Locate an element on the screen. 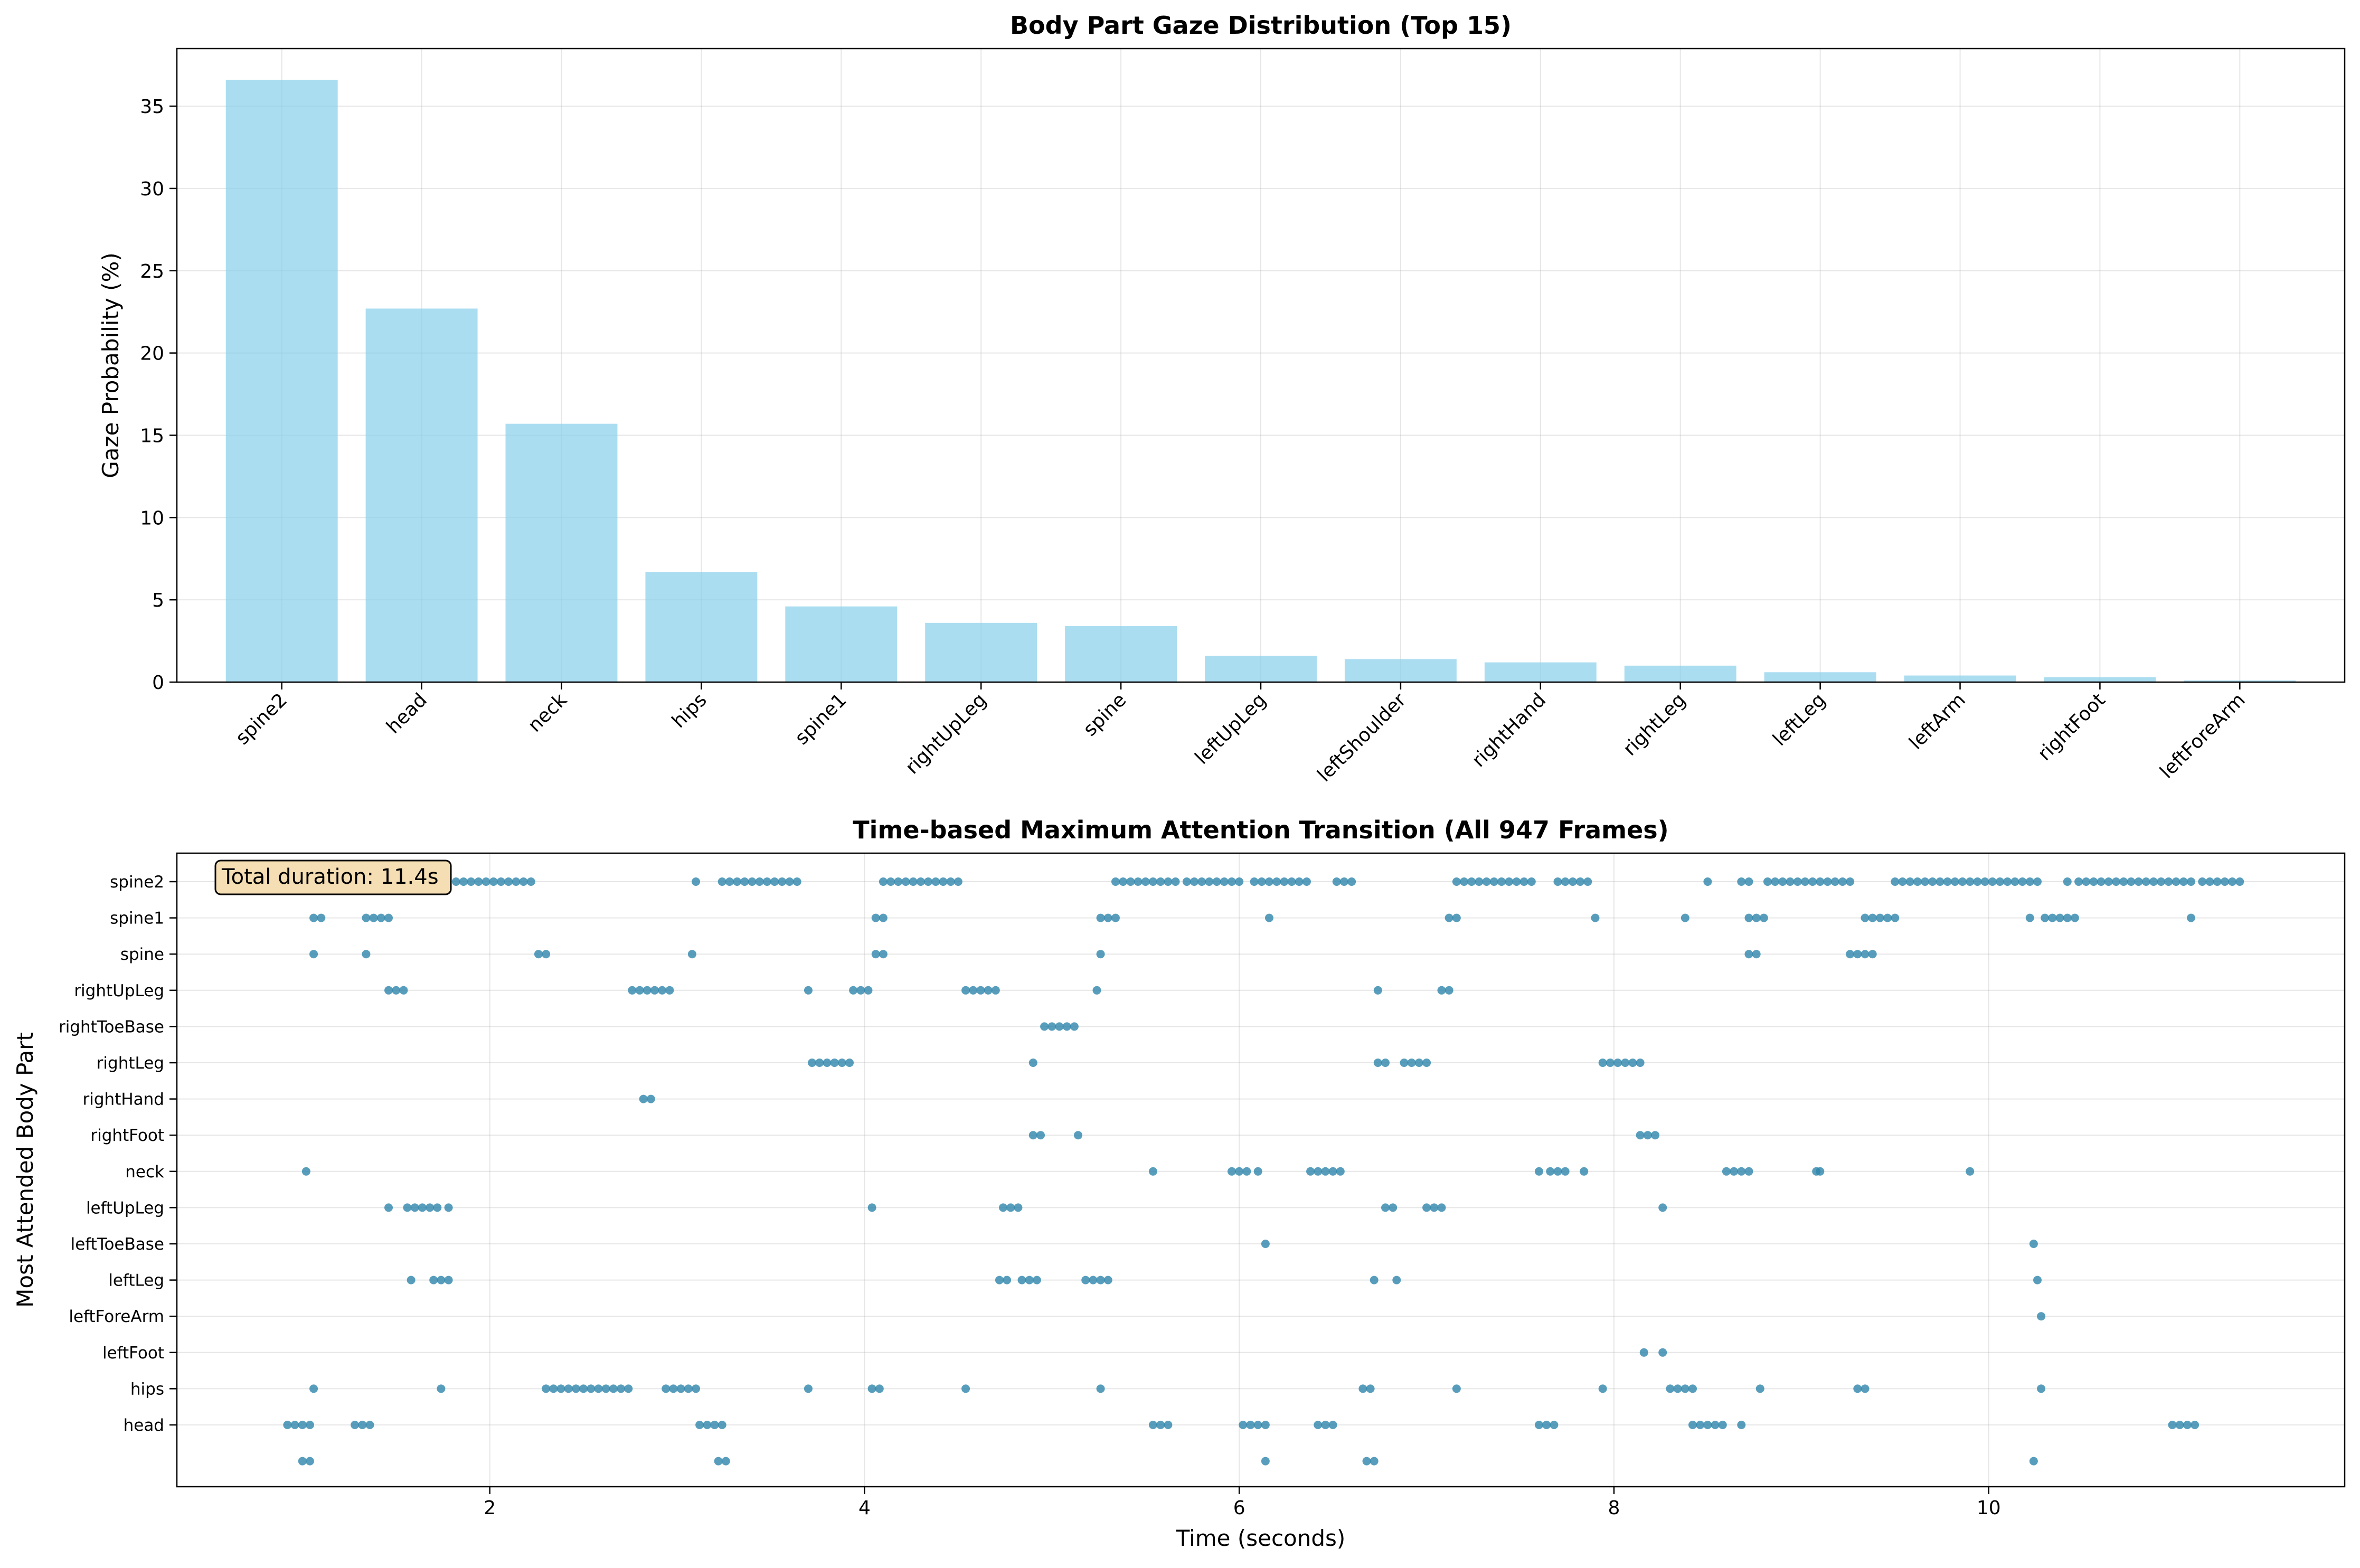 The image size is (2360, 1568). y-tick-label-leftUpLeg: leftUpLeg is located at coordinates (125, 1208).